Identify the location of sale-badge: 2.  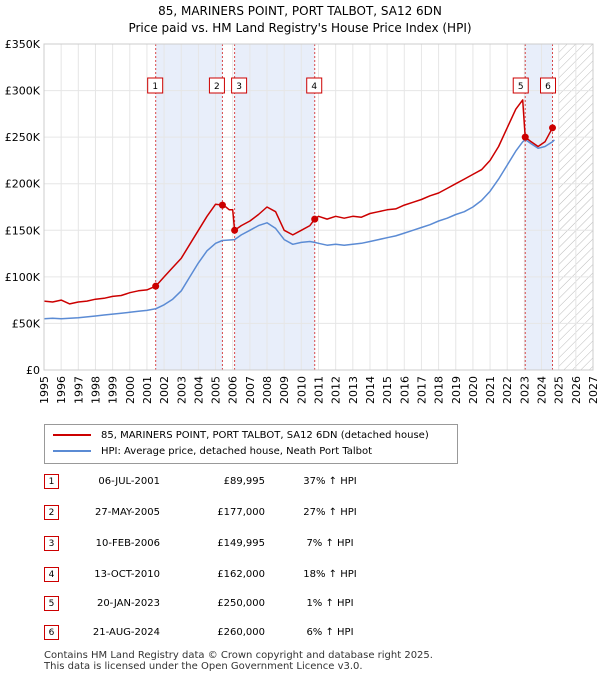
(216, 85).